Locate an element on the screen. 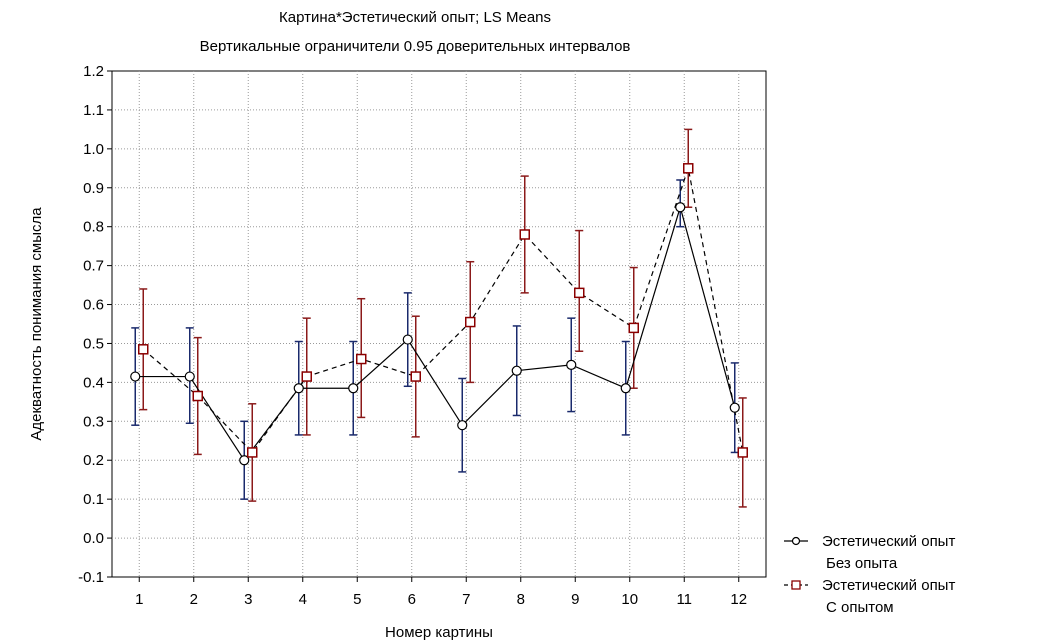 The width and height of the screenshot is (1037, 641). y-tick-label: 0.2 is located at coordinates (93, 460).